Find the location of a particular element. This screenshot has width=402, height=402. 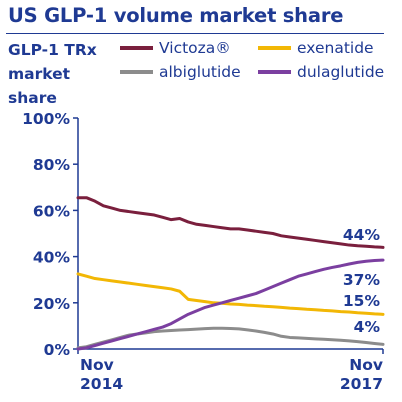

y-axis-title: GLP-1 TRx market share is located at coordinates (52, 74).